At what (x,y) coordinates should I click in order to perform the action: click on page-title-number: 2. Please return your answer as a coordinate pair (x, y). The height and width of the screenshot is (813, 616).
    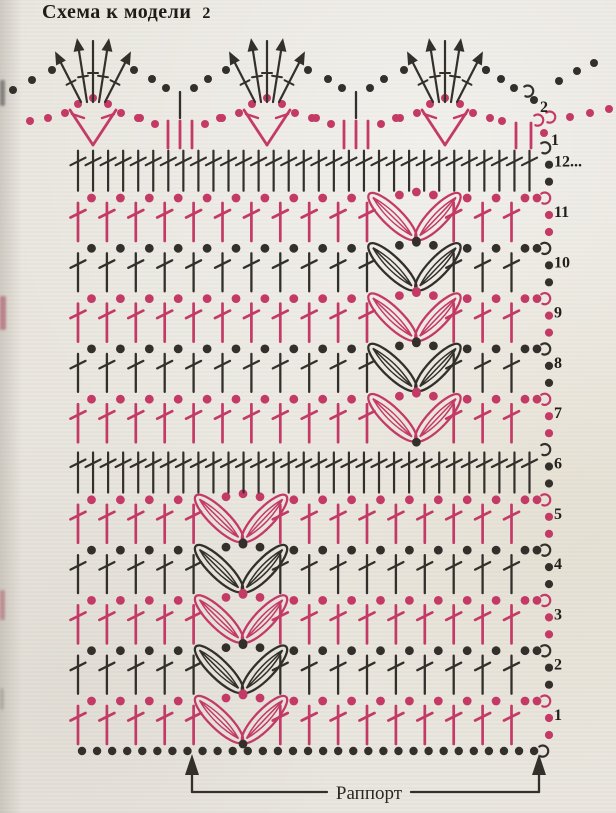
    Looking at the image, I should click on (206, 13).